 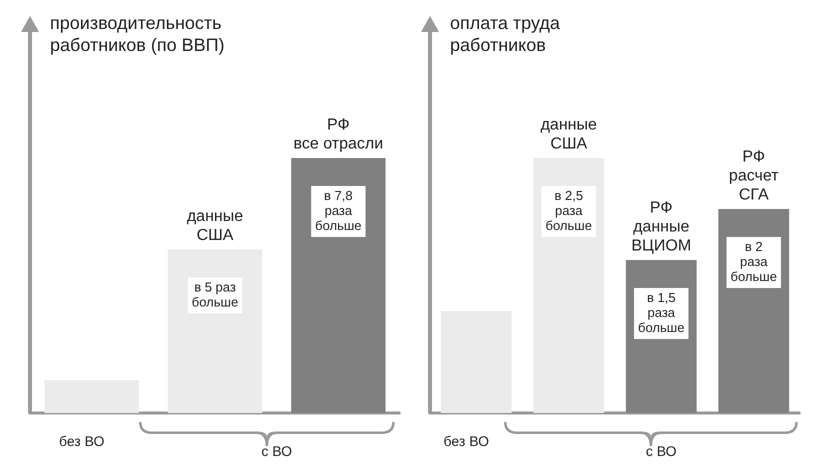 What do you see at coordinates (505, 34) in the screenshot?
I see `chart-title: оплата труда работников` at bounding box center [505, 34].